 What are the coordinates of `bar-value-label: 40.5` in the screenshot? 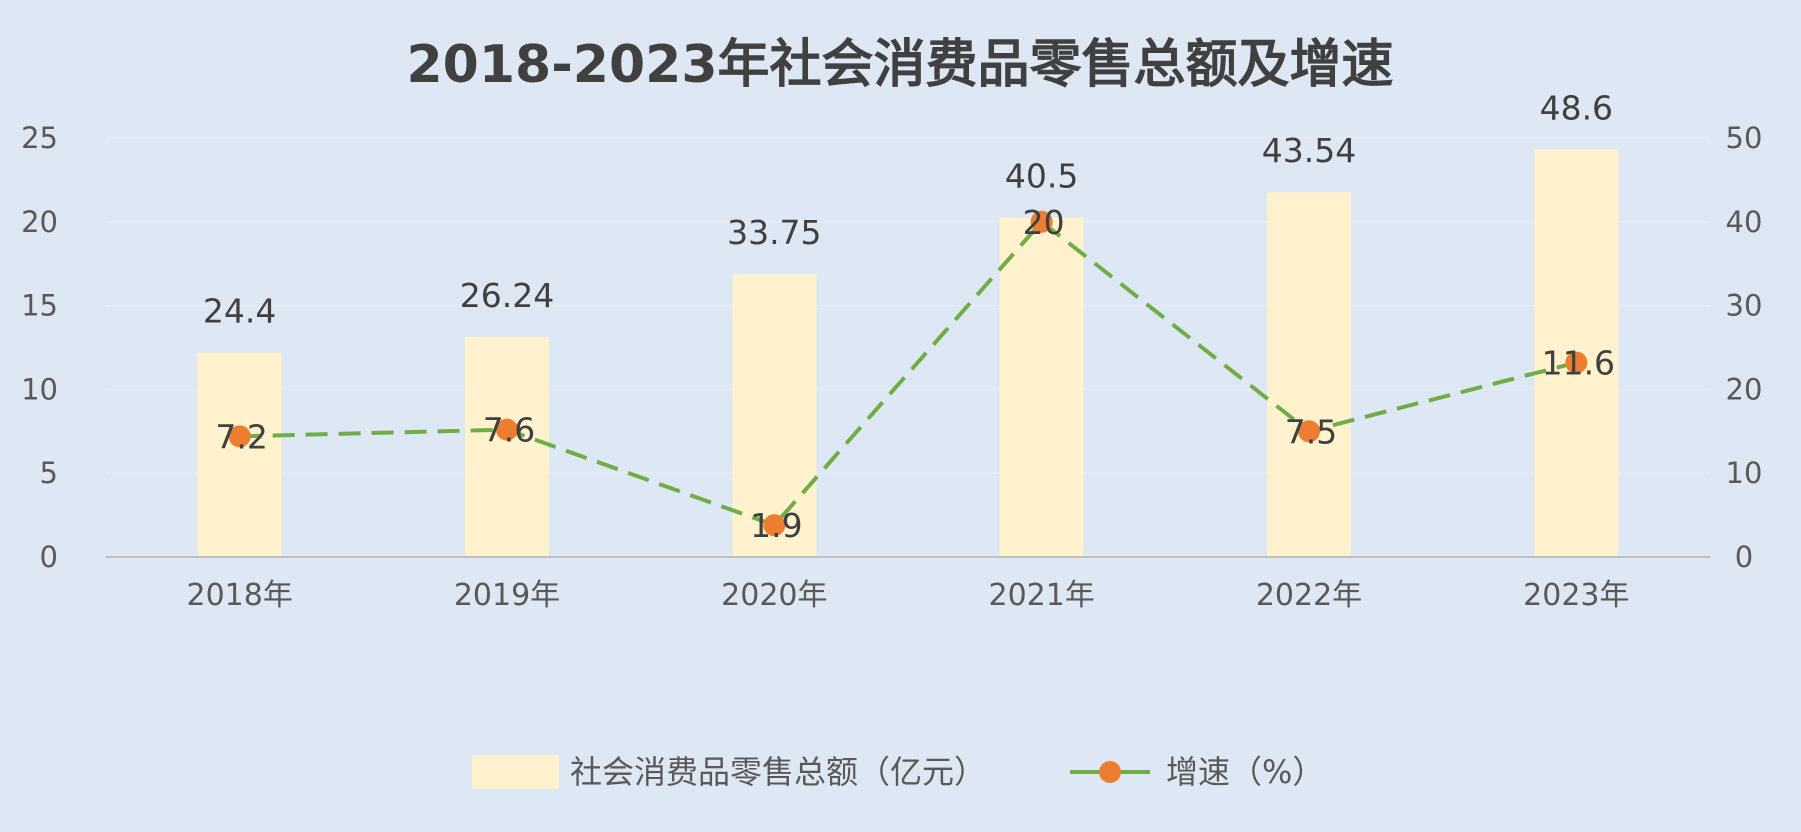 It's located at (1041, 176).